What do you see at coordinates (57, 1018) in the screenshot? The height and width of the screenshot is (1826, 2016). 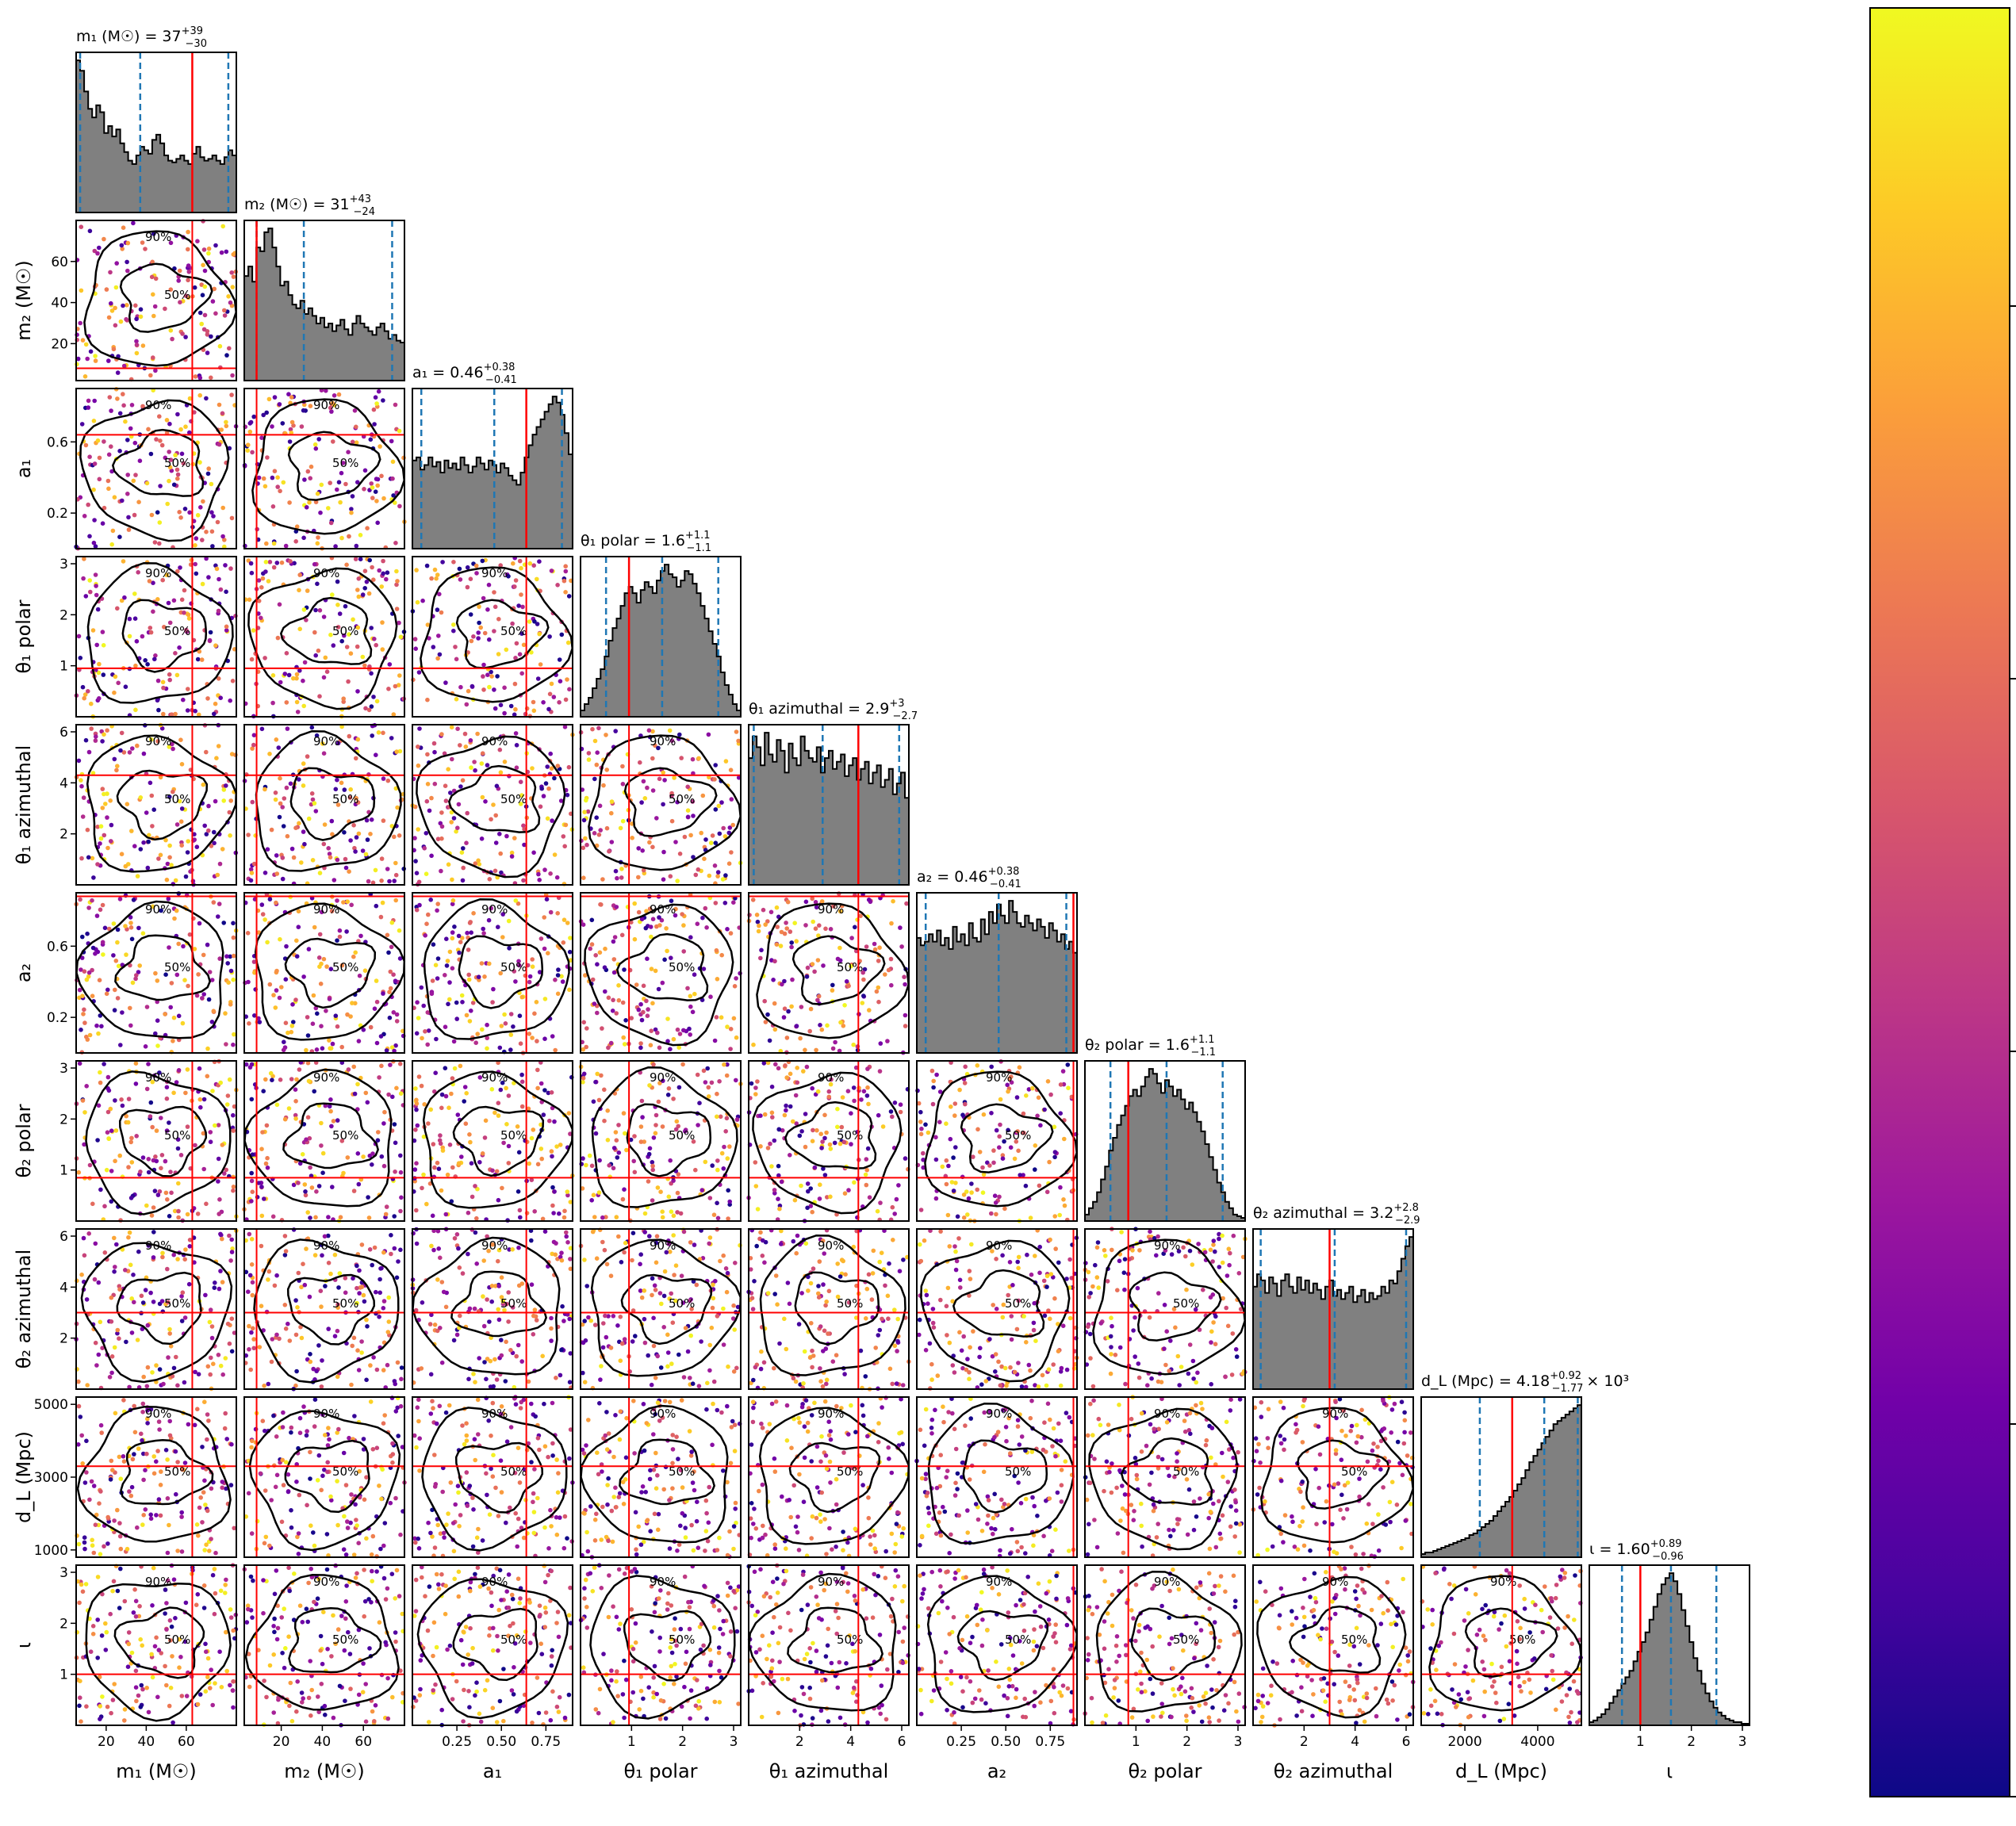 I see `y-tick-label-a2: 0.2` at bounding box center [57, 1018].